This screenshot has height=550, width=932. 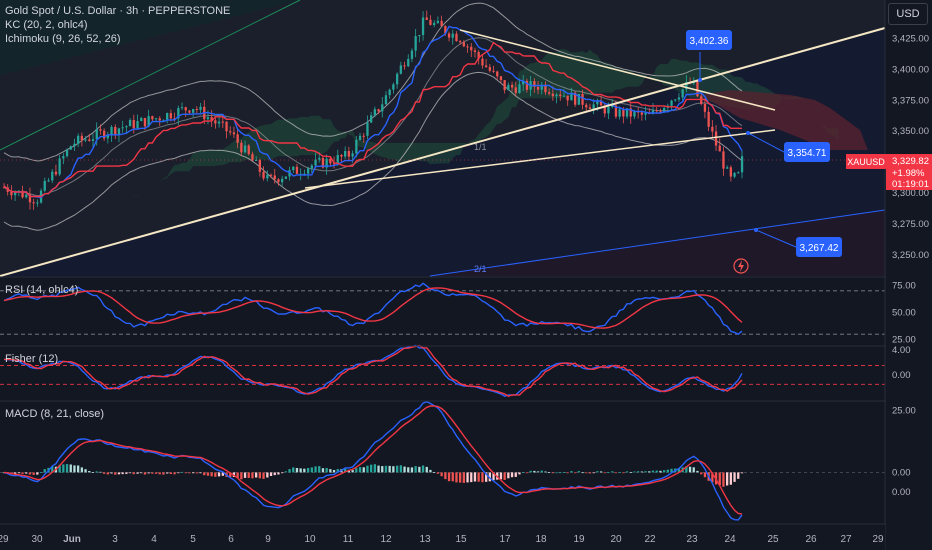 What do you see at coordinates (908, 14) in the screenshot?
I see `currency-button: USD` at bounding box center [908, 14].